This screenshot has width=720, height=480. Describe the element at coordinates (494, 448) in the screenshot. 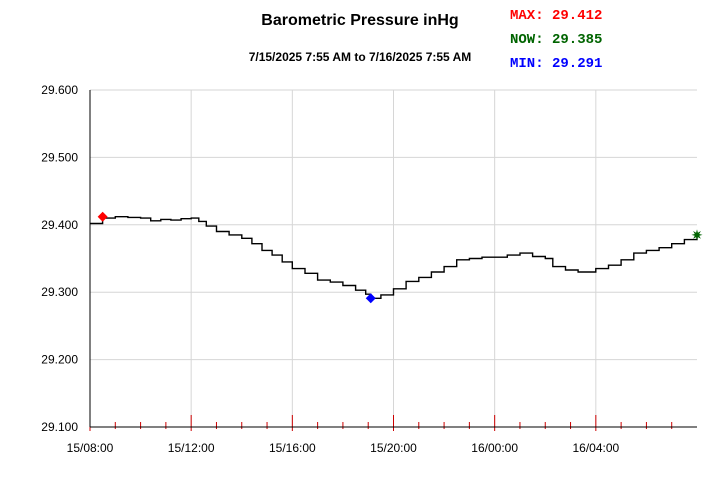

I see `x-tick-label: 16/00:00` at that location.